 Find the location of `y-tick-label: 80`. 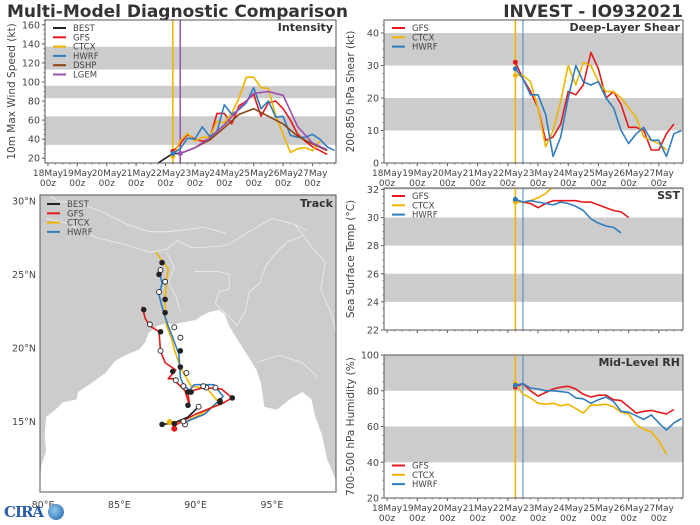

y-tick-label: 80 is located at coordinates (373, 391).